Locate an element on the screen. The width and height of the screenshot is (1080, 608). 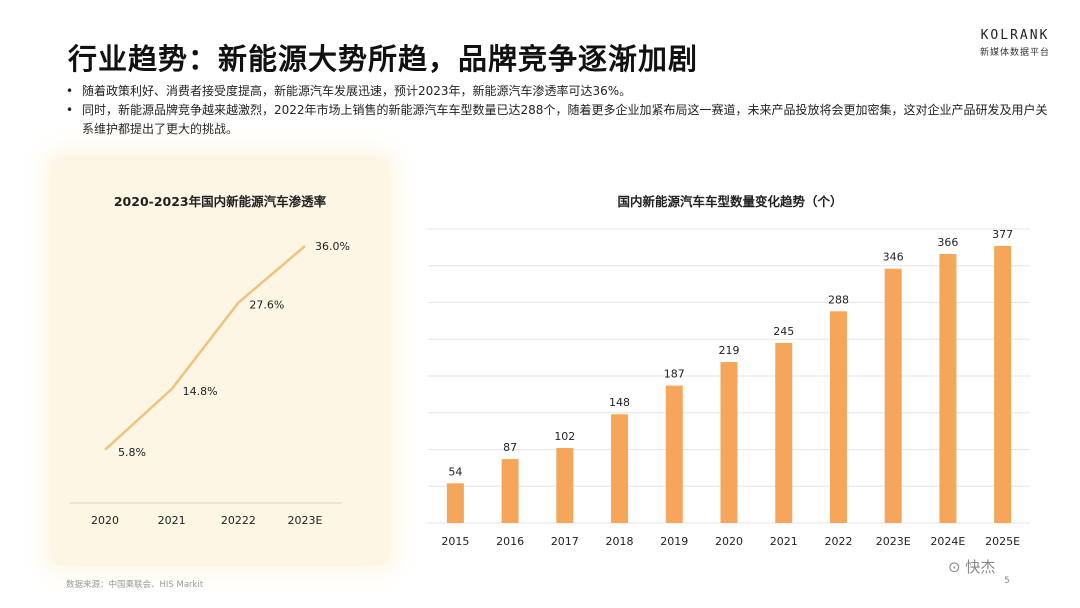
brand-name: KOLRANK is located at coordinates (1015, 35).